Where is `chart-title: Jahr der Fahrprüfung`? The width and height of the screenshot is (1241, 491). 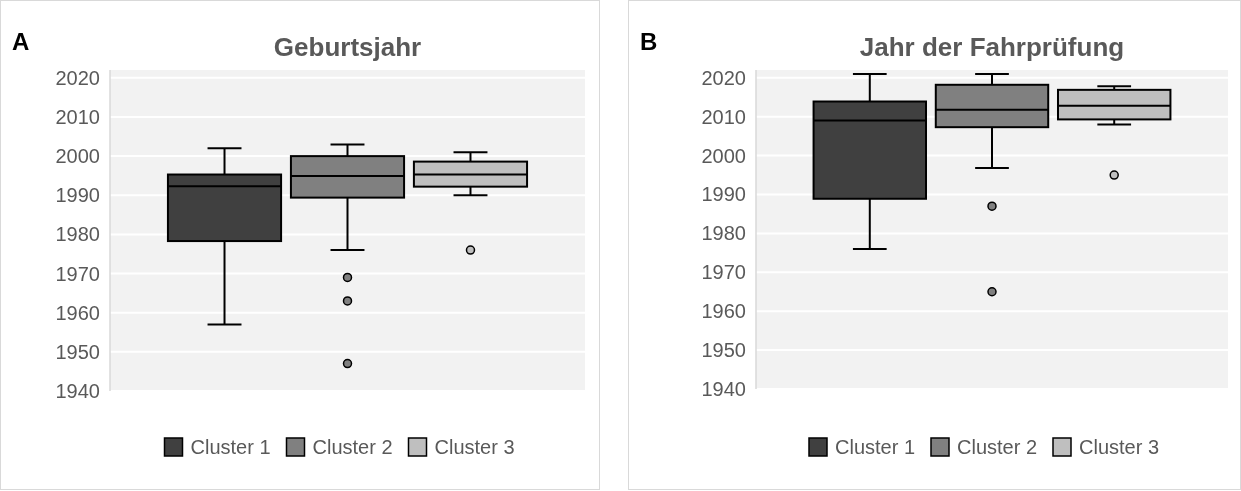
chart-title: Jahr der Fahrprüfung is located at coordinates (992, 47).